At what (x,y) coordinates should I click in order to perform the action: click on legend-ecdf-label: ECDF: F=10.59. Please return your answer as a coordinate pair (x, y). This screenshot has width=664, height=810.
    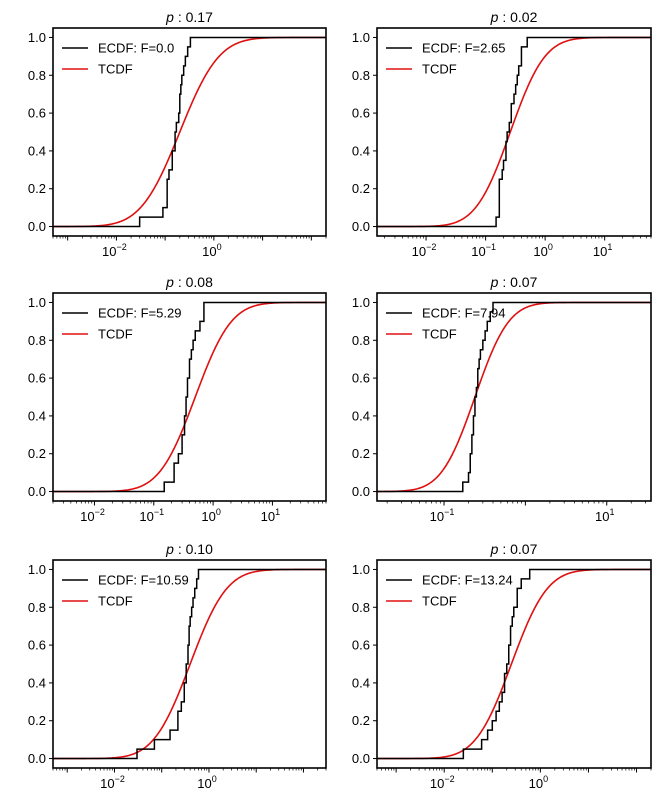
    Looking at the image, I should click on (143, 580).